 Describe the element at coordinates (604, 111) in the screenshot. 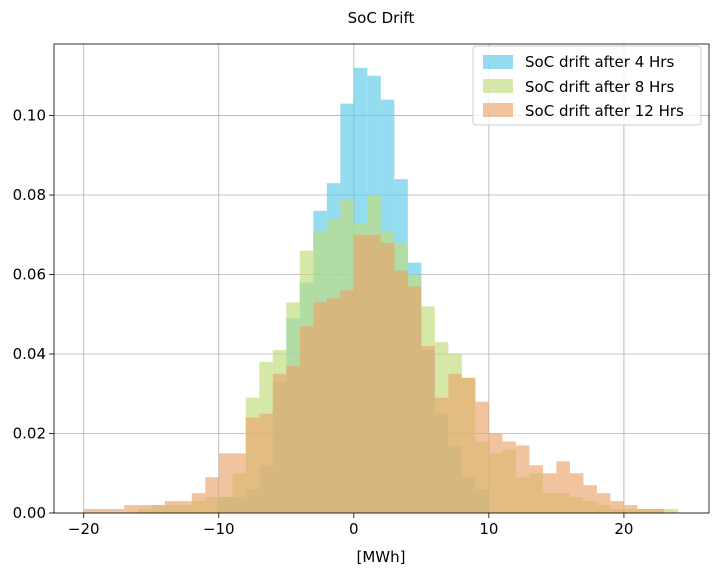

I see `legend-label-12h: SoC drift after 12 Hrs` at that location.